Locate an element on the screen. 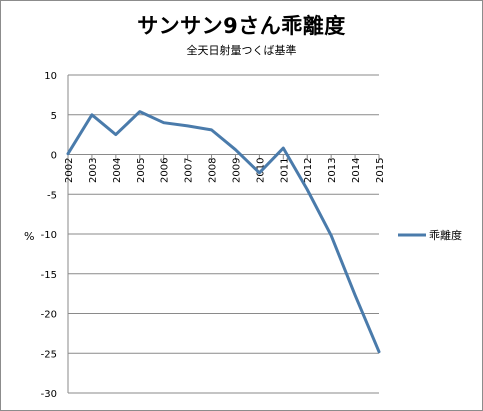 The height and width of the screenshot is (411, 483). y-tick-label: -5 is located at coordinates (52, 195).